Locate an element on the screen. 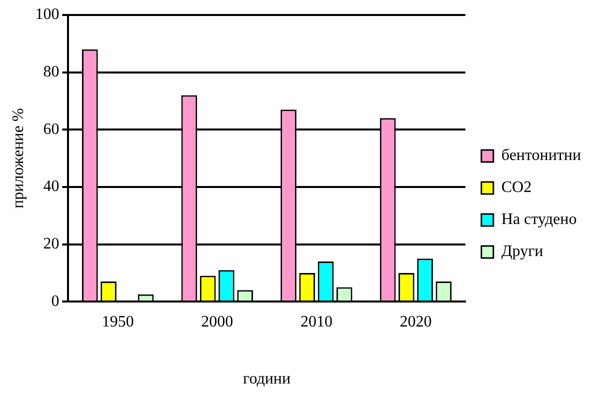 The width and height of the screenshot is (596, 403). x-tick-label: 2010 is located at coordinates (316, 321).